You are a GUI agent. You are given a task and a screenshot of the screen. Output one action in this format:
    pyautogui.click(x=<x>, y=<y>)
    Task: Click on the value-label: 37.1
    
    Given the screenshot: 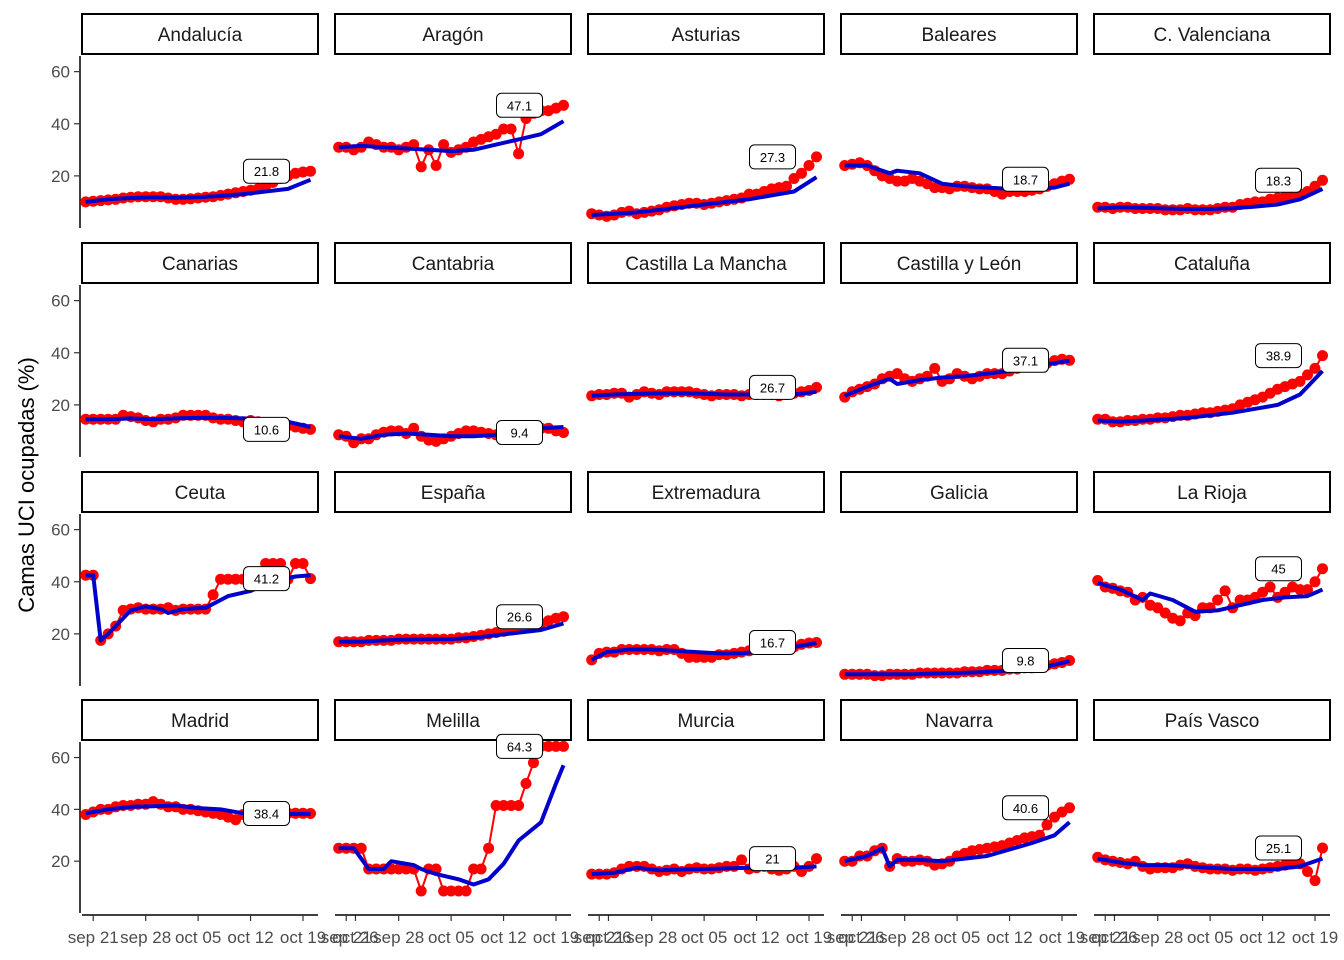 What is the action you would take?
    pyautogui.click(x=1025, y=360)
    